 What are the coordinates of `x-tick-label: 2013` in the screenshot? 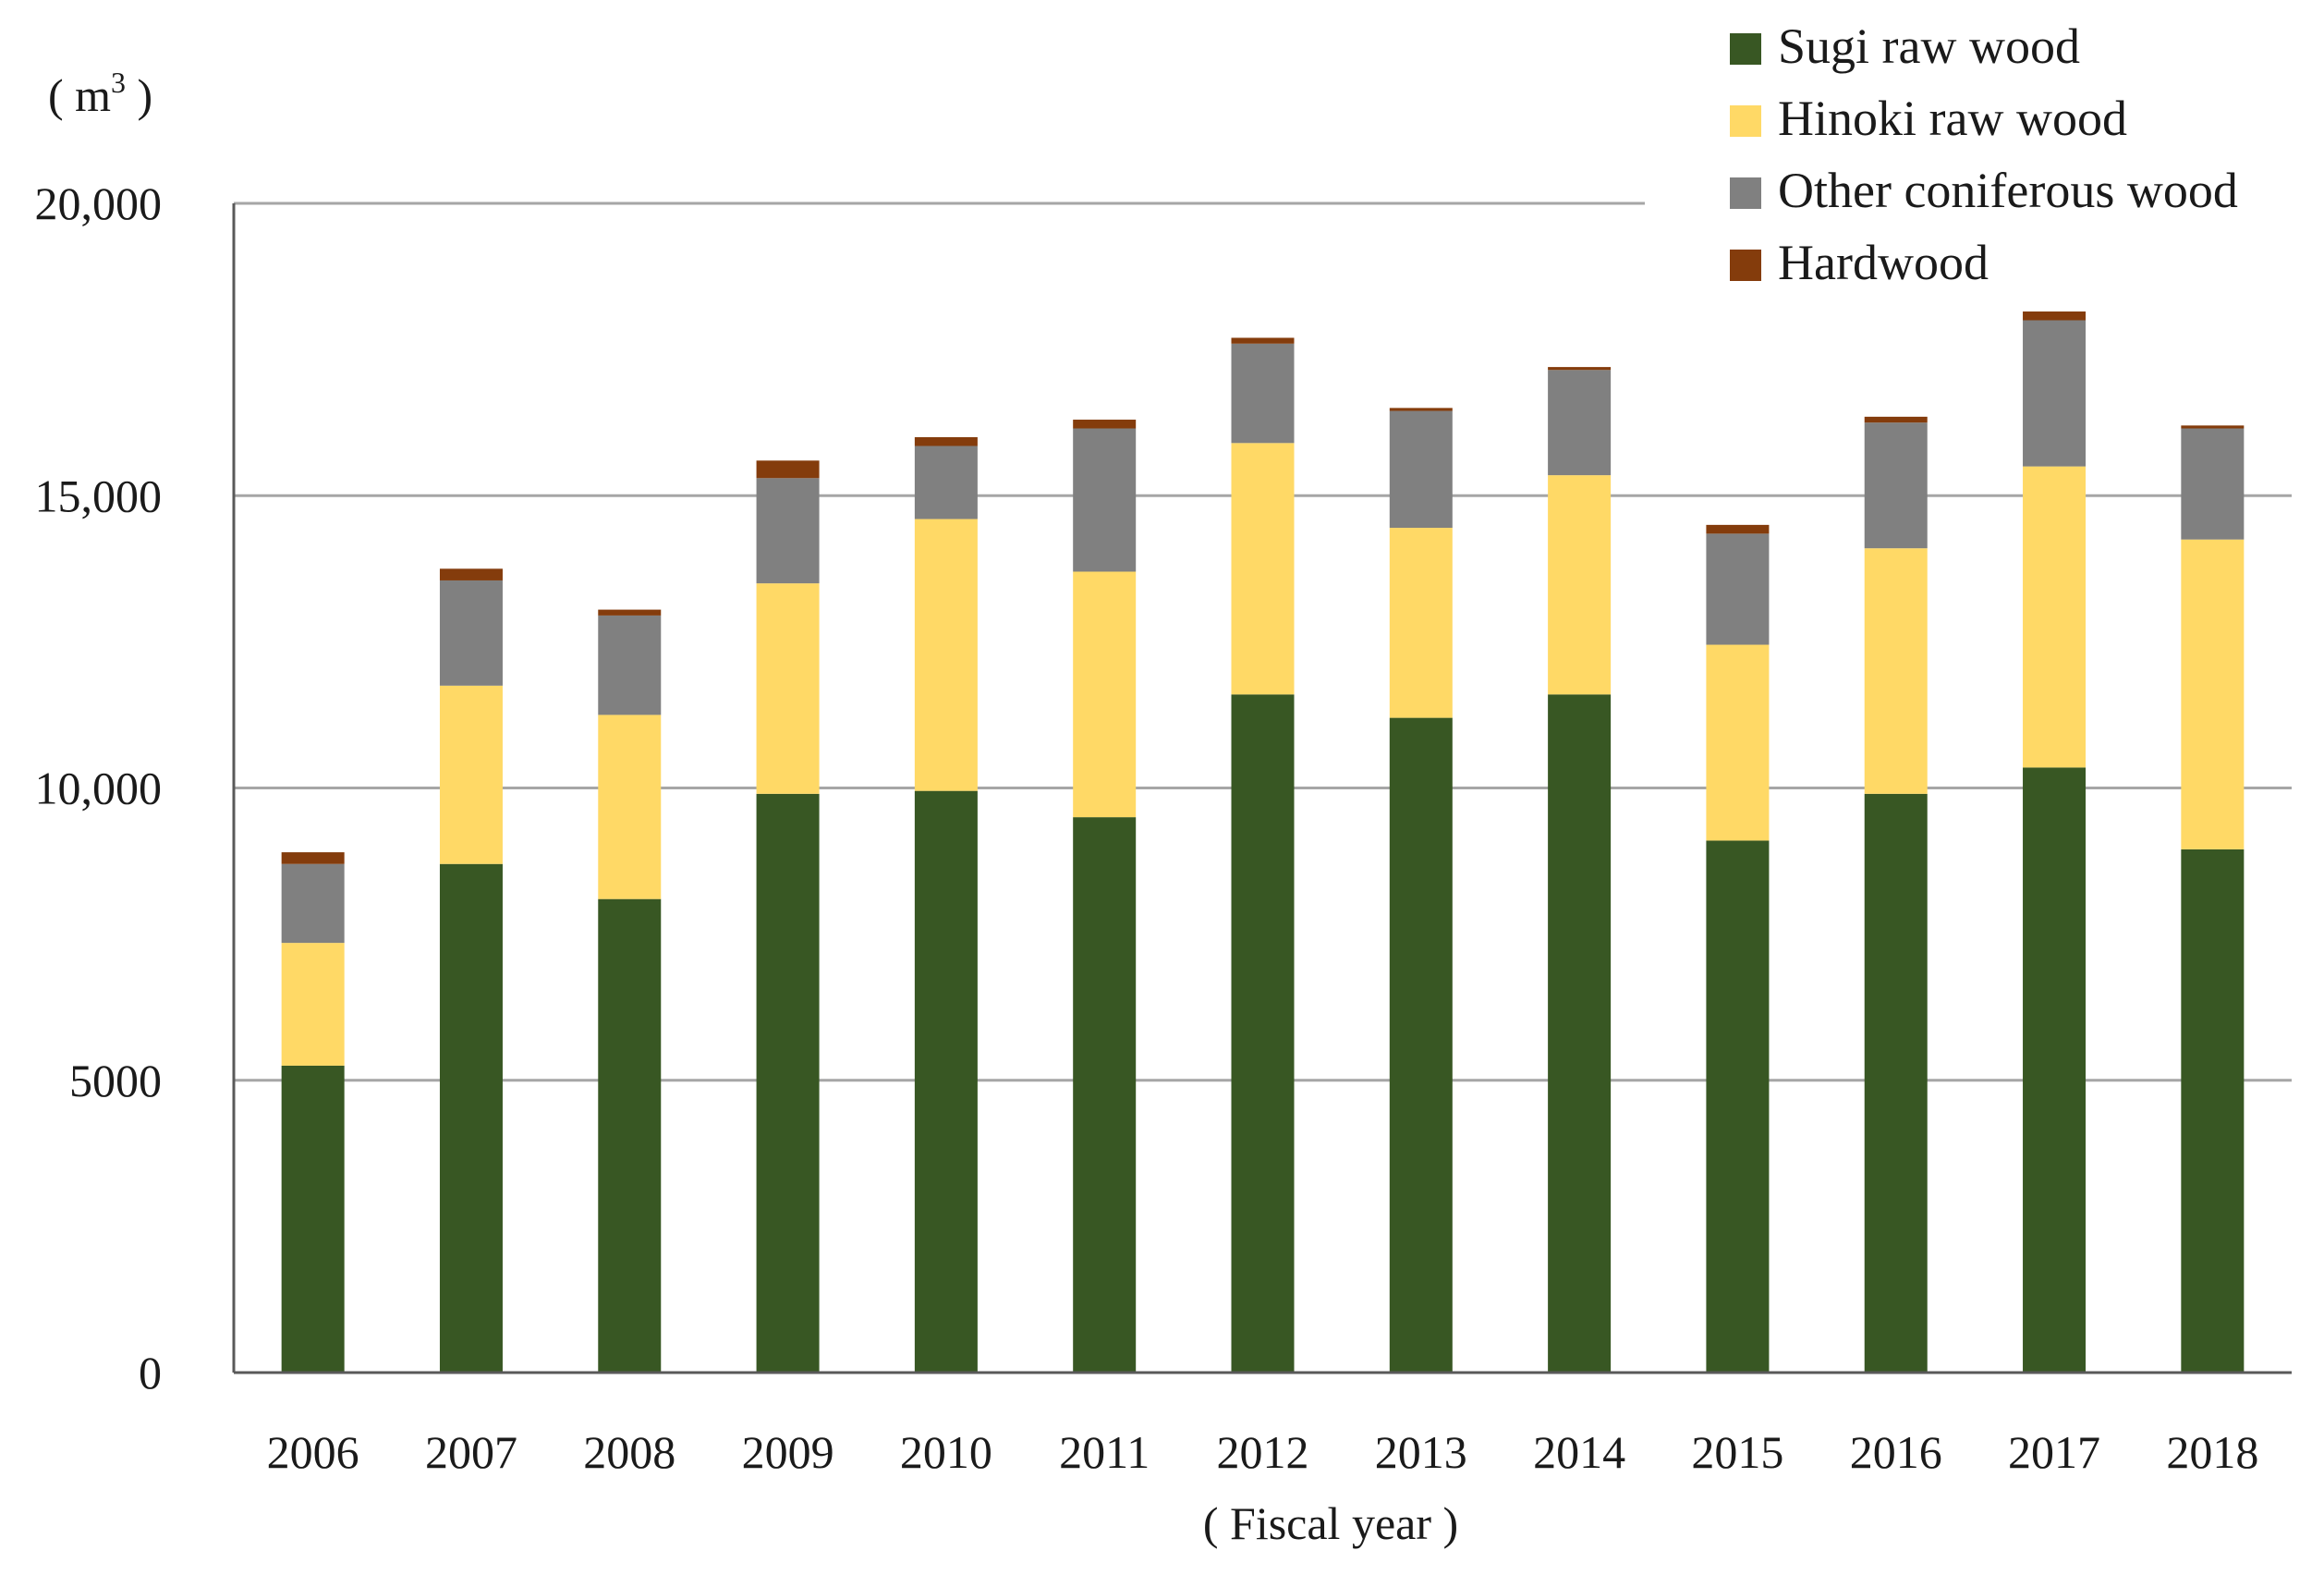 It's located at (1421, 1452).